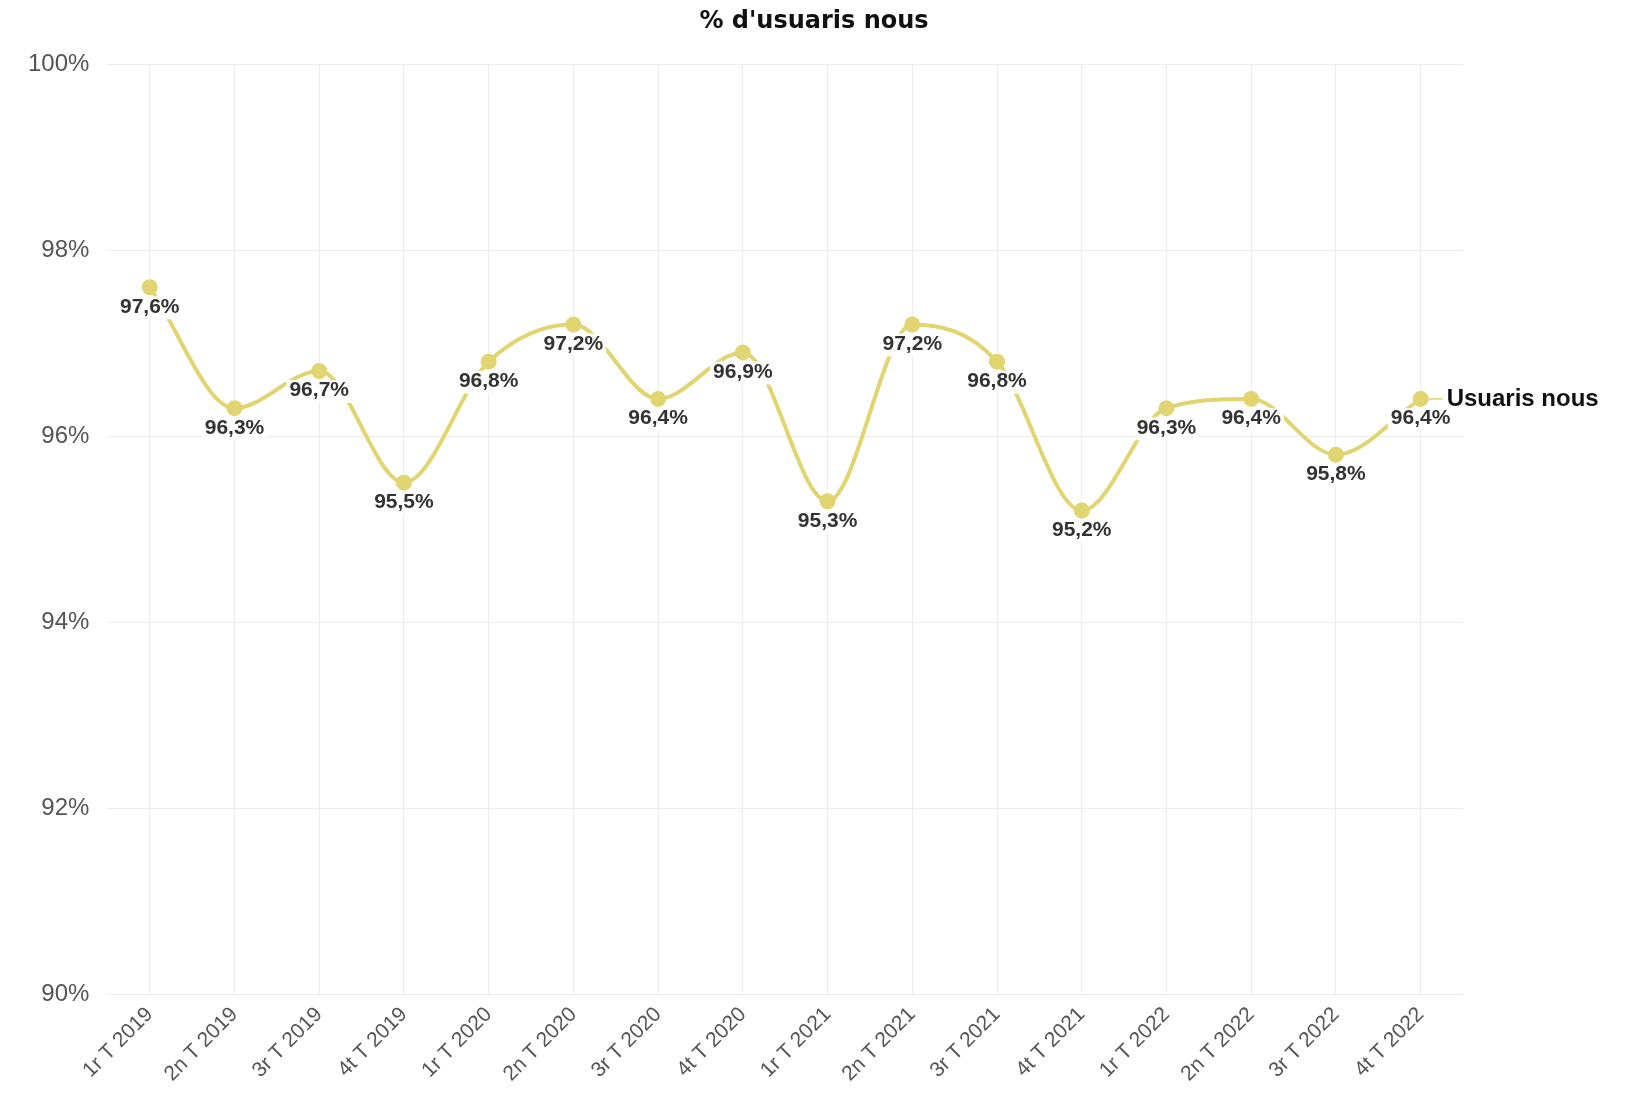  I want to click on data-label: 97,6%, so click(149, 305).